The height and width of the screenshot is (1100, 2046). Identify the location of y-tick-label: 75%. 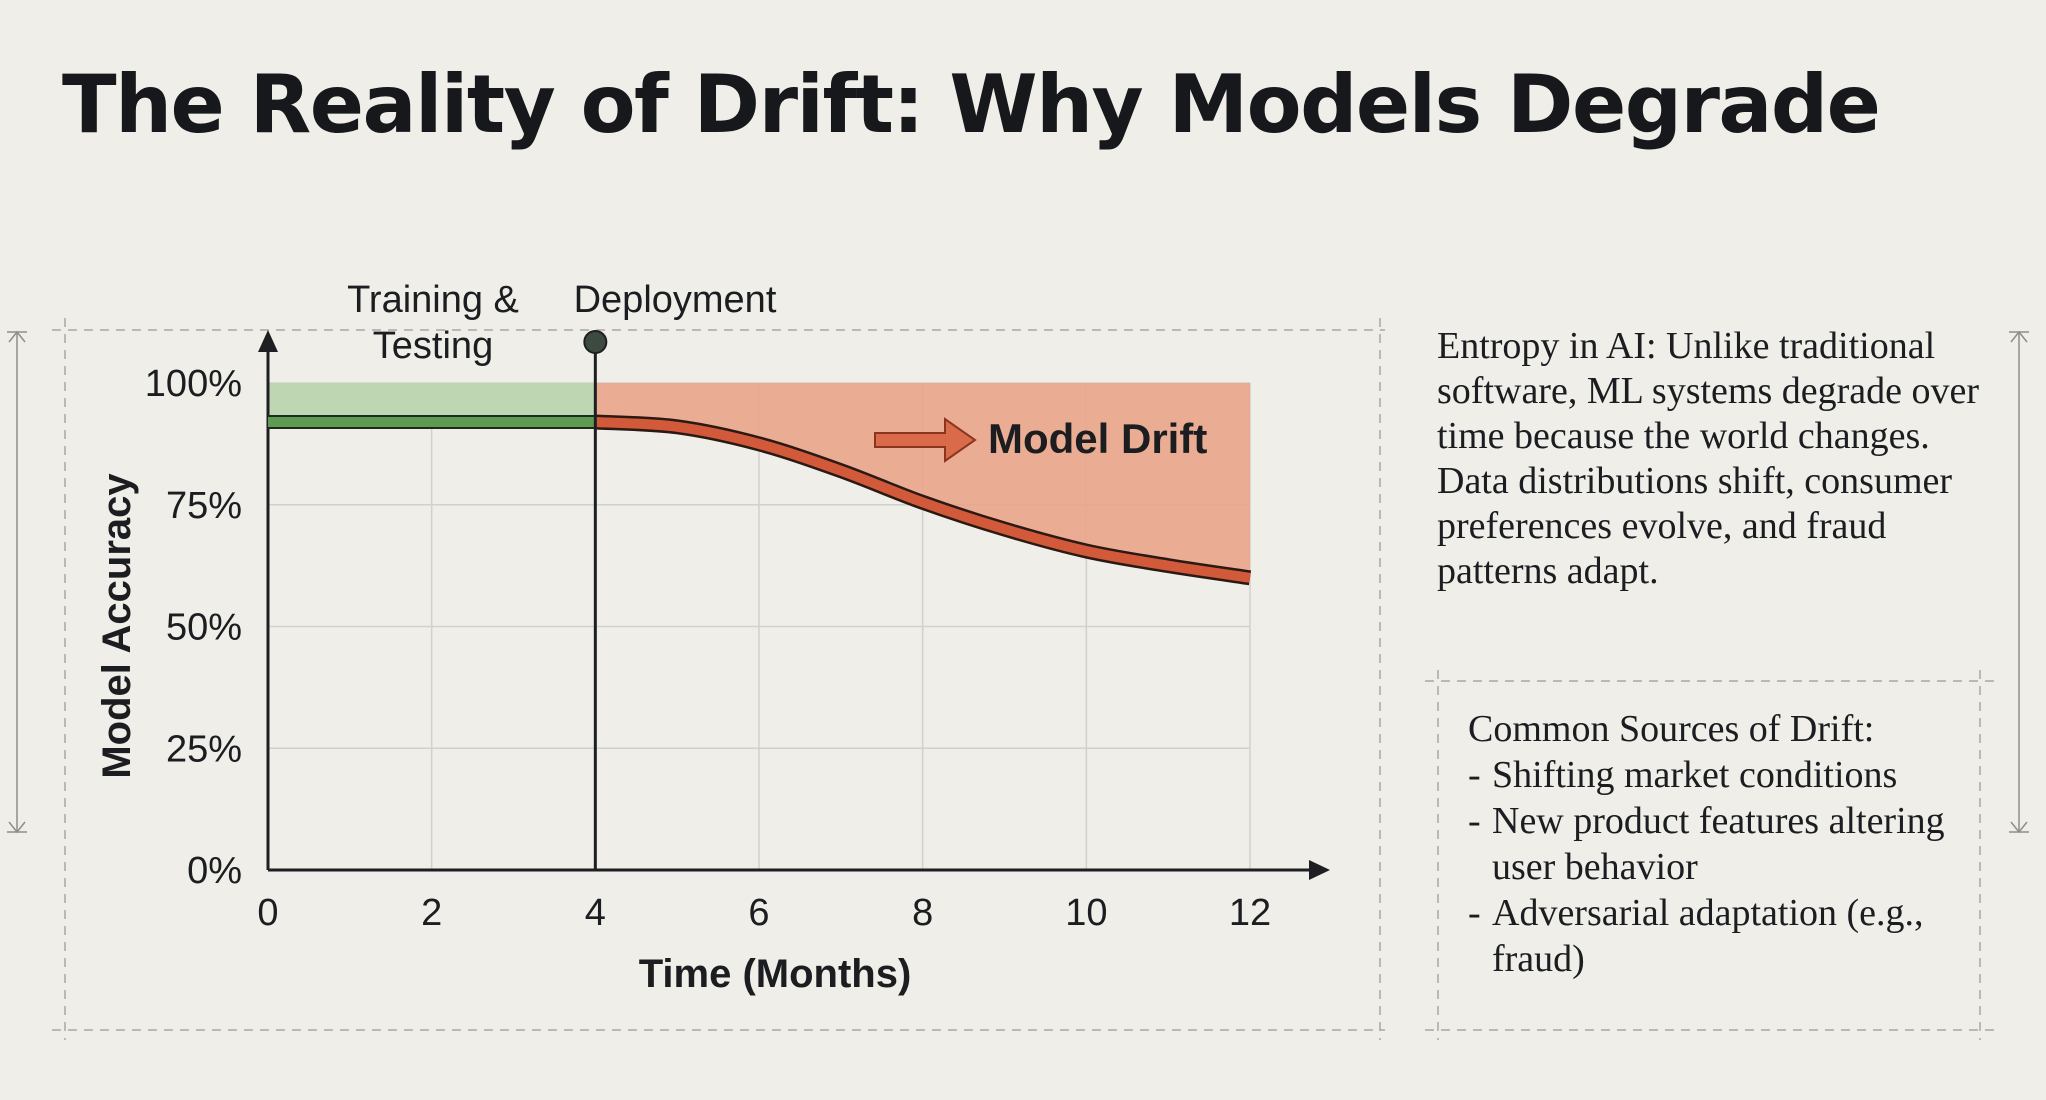
(204, 506).